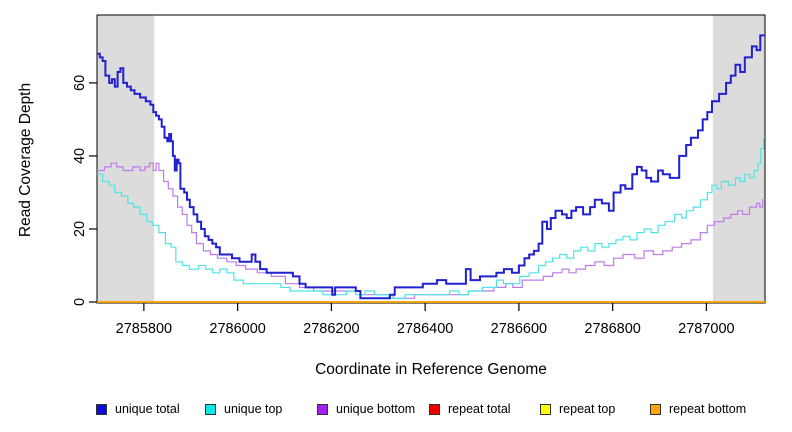 The height and width of the screenshot is (432, 792). Describe the element at coordinates (655, 409) in the screenshot. I see `repeat-bottom-swatch-icon` at that location.